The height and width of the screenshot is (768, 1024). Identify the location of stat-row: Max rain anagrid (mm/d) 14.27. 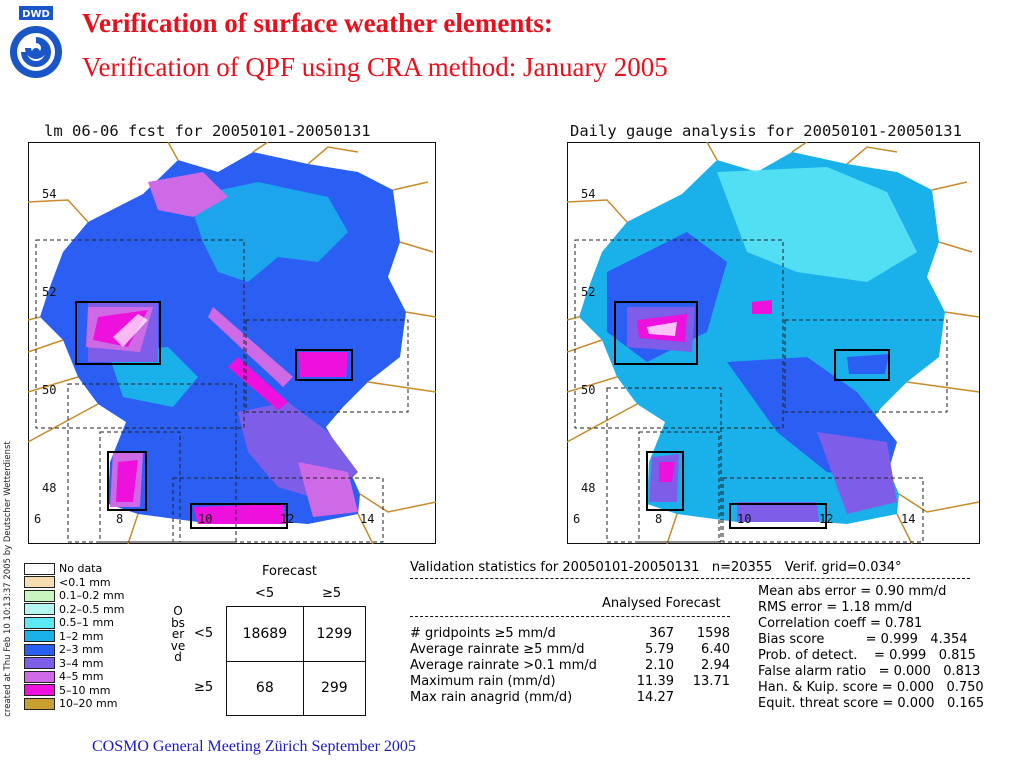
(542, 697).